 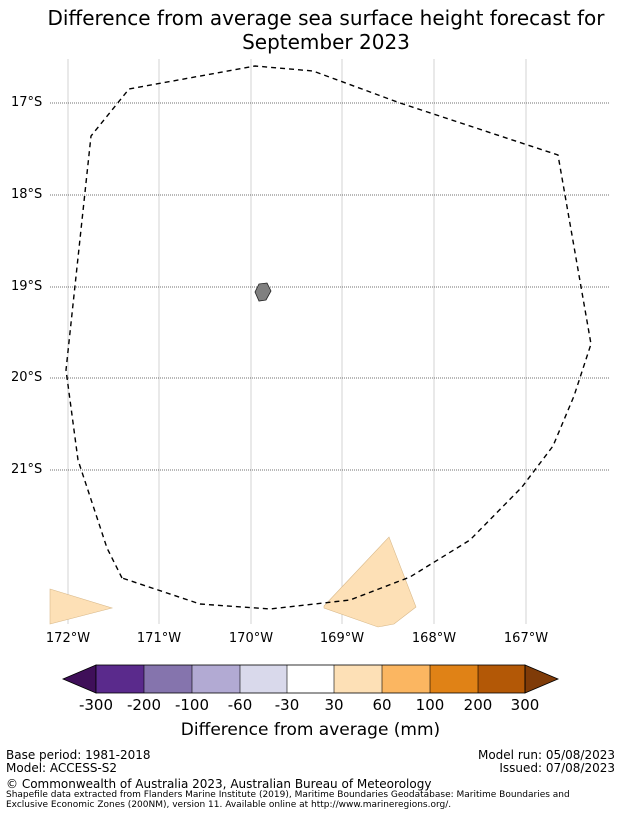 I want to click on colorbar-tick: -100, so click(x=192, y=705).